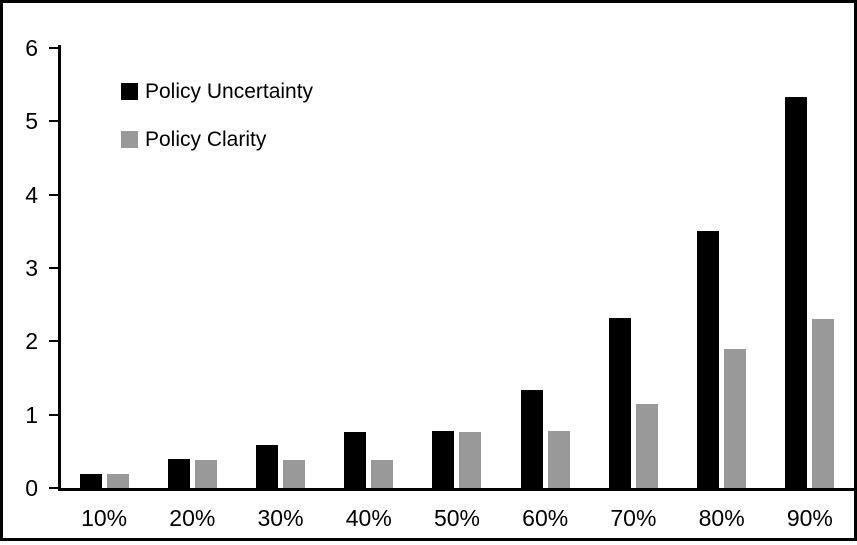  What do you see at coordinates (369, 268) in the screenshot?
I see `bar-group-40%` at bounding box center [369, 268].